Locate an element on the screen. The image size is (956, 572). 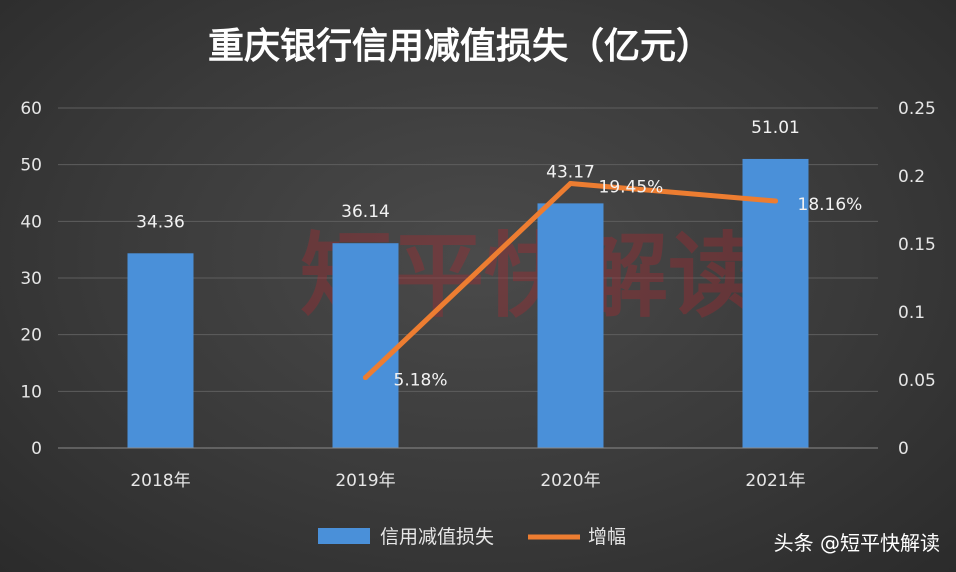
legend-label-line: 增幅 is located at coordinates (607, 537).